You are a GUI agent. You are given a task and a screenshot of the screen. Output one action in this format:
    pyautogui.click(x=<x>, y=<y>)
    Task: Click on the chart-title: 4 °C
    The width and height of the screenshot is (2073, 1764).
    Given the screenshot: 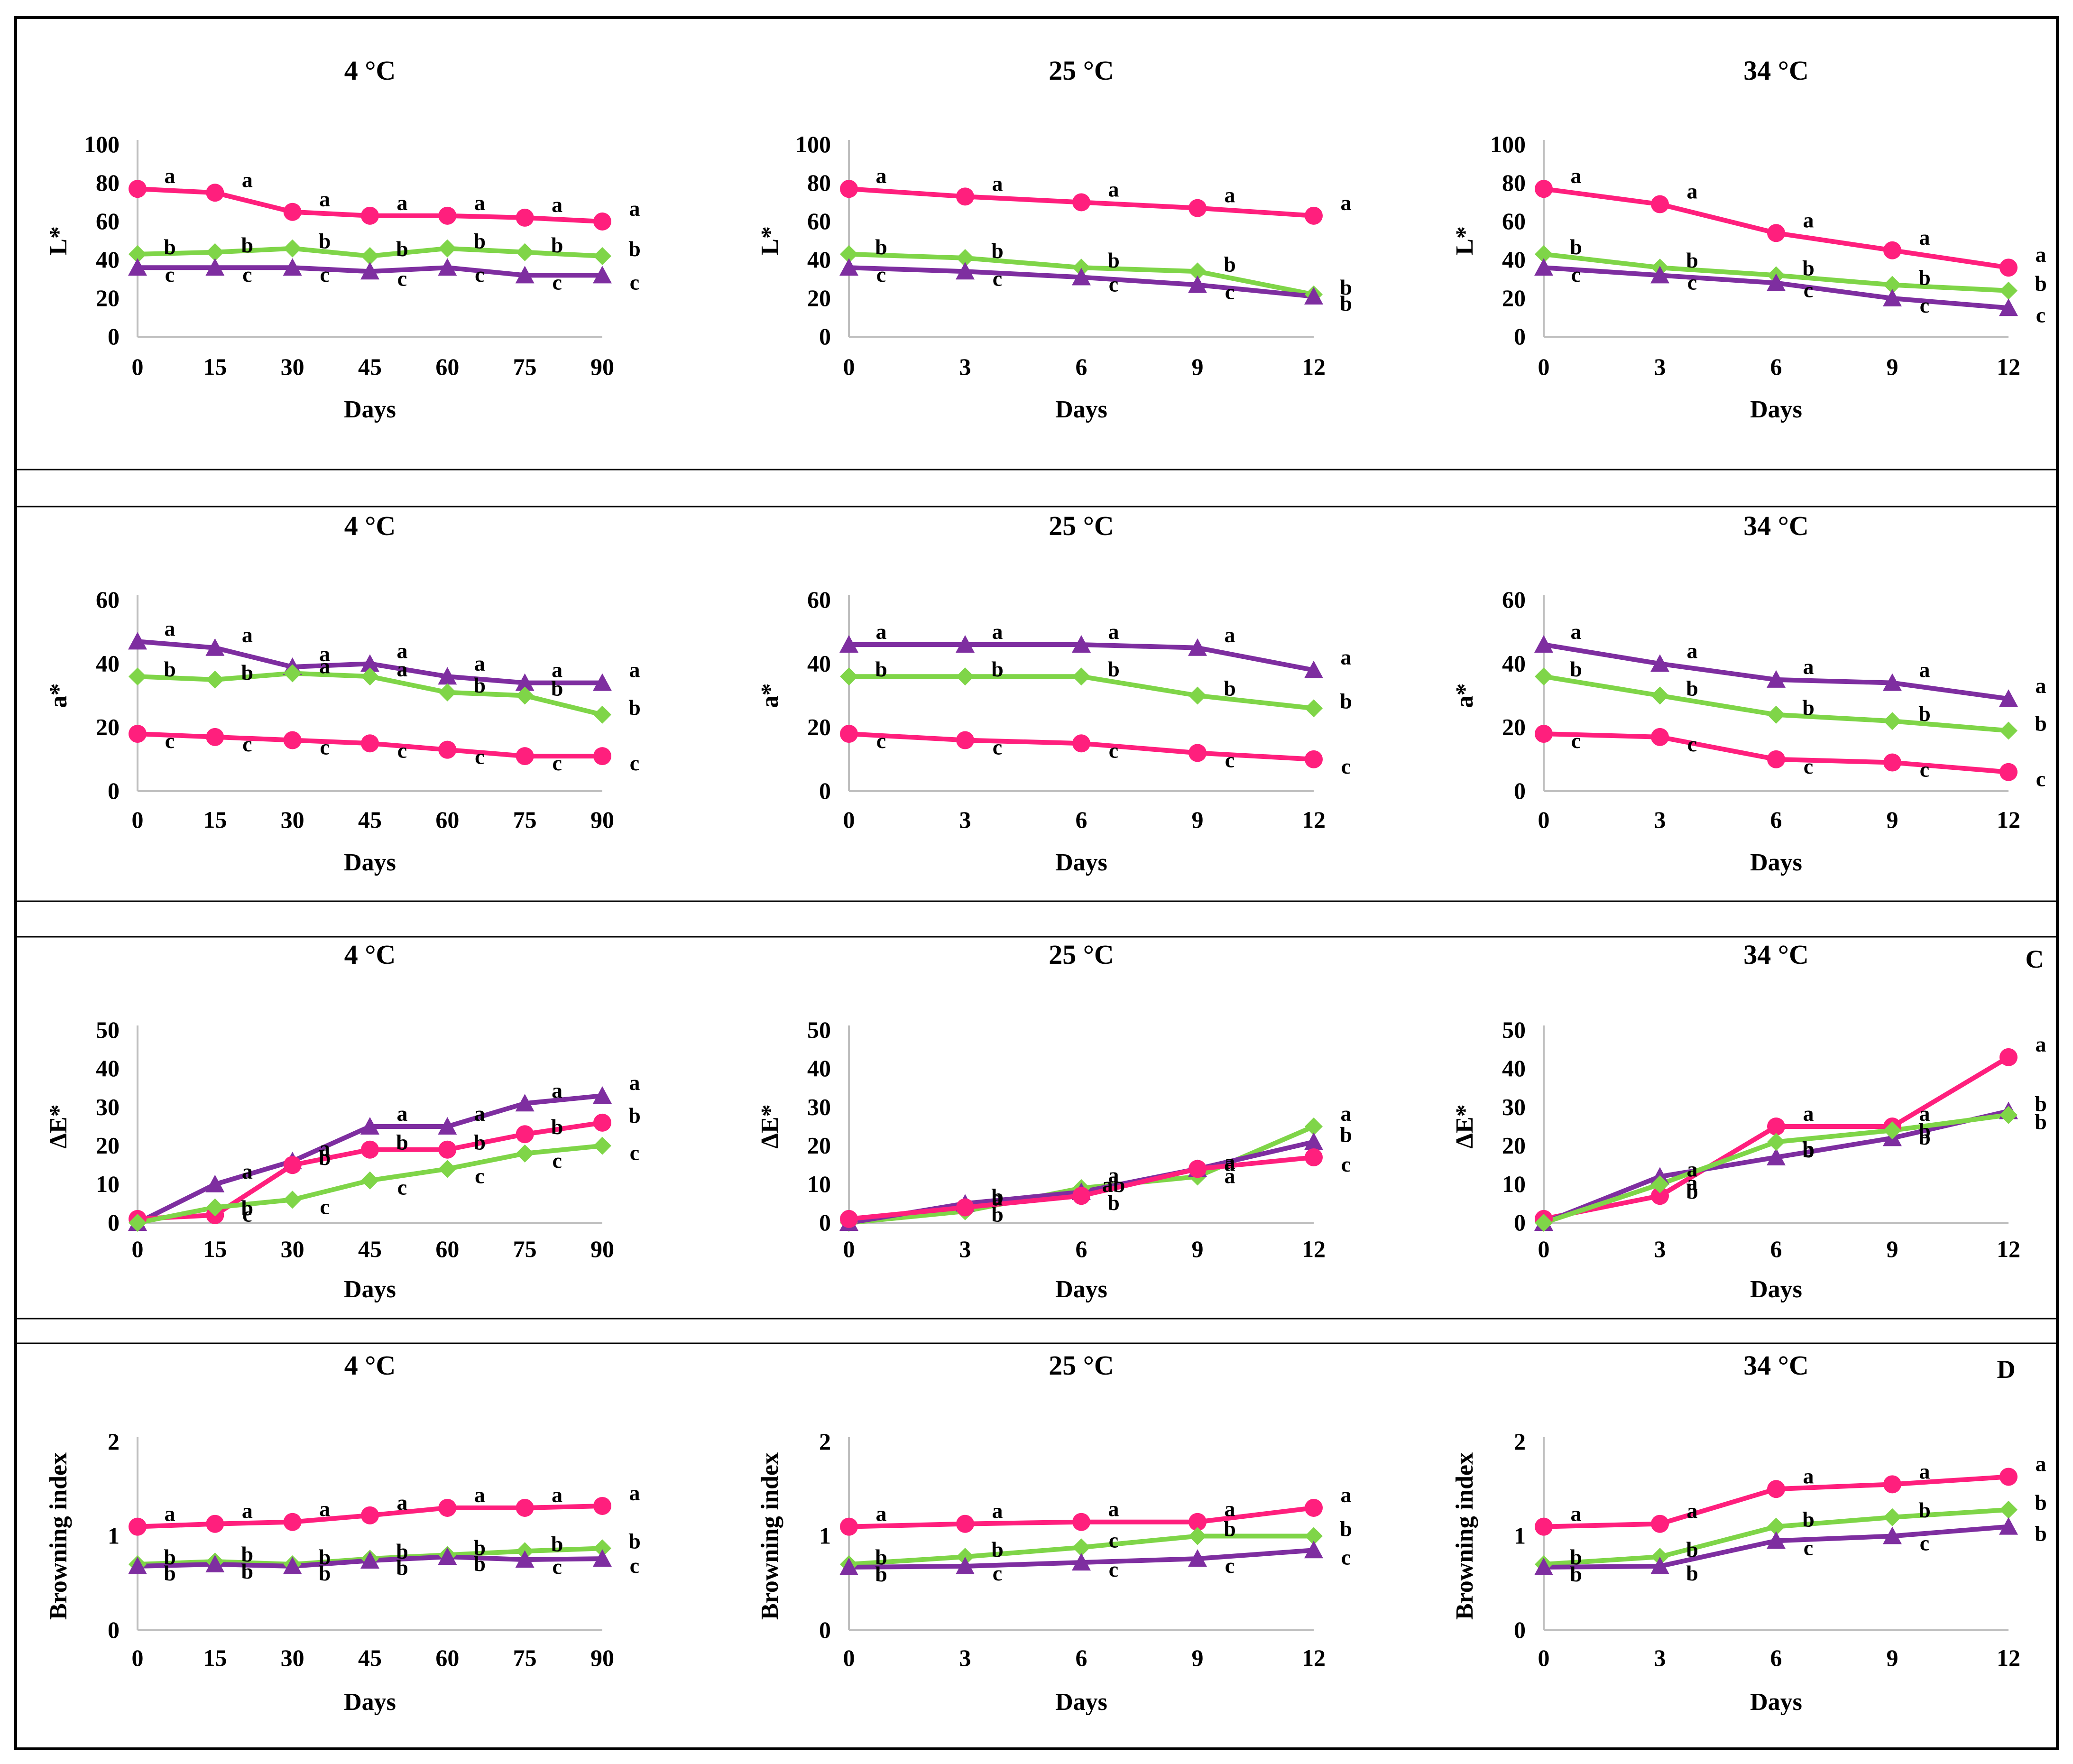 What is the action you would take?
    pyautogui.click(x=370, y=525)
    